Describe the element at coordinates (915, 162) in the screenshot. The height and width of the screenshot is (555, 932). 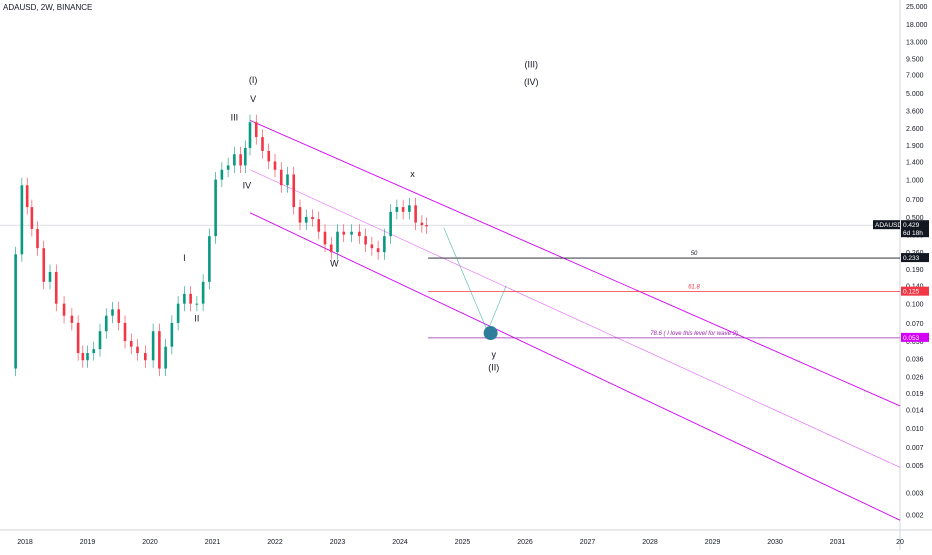
I see `y-tick-label: 1.400` at that location.